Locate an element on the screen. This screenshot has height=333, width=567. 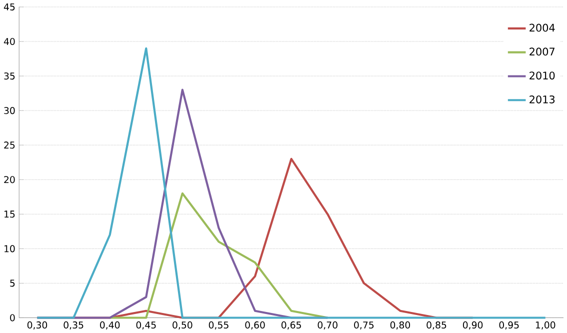
y-tick-label: 10 is located at coordinates (9, 248).